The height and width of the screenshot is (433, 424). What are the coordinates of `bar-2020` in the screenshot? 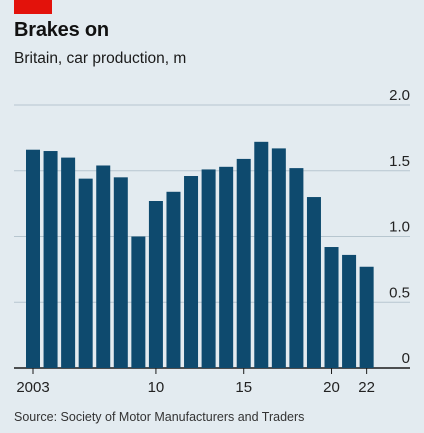 It's located at (331, 307).